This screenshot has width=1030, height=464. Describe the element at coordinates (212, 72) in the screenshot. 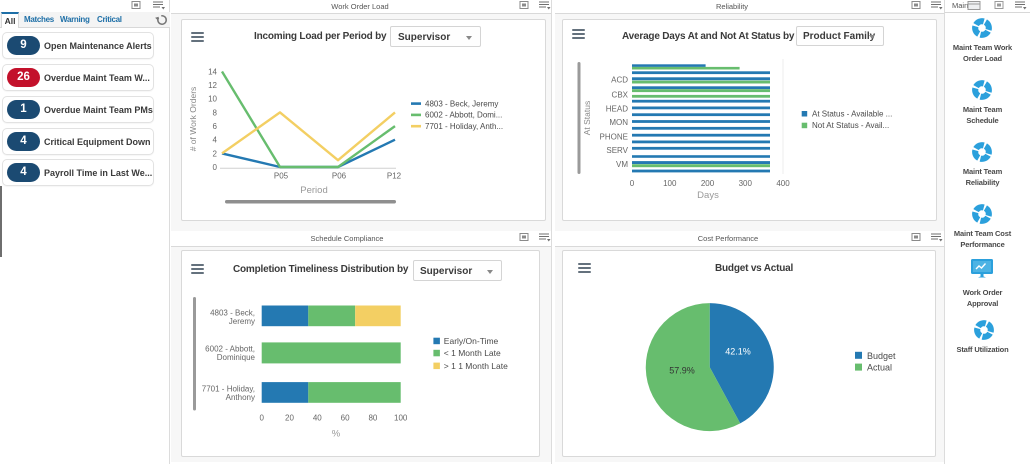

I see `svg-text: 14` at that location.